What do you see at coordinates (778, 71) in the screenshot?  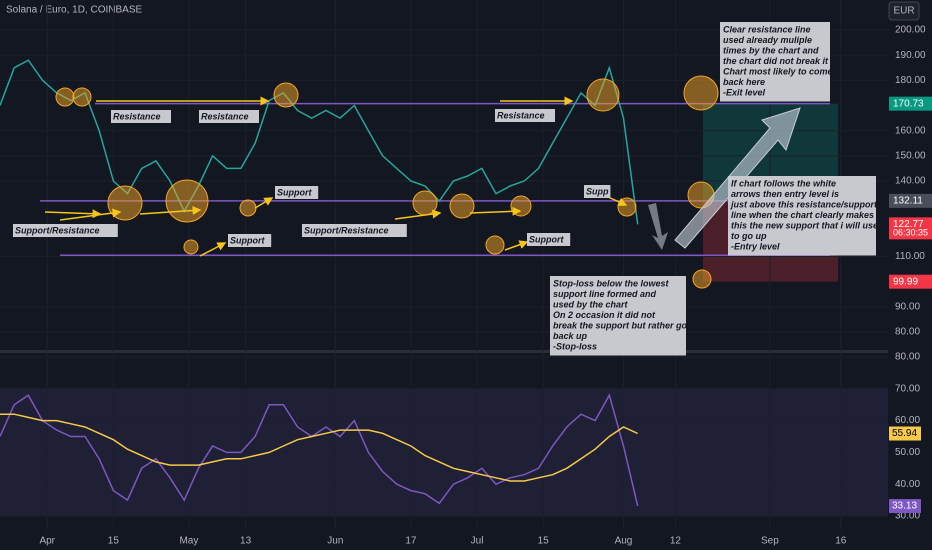 I see `note-line: Chart most likely to come` at bounding box center [778, 71].